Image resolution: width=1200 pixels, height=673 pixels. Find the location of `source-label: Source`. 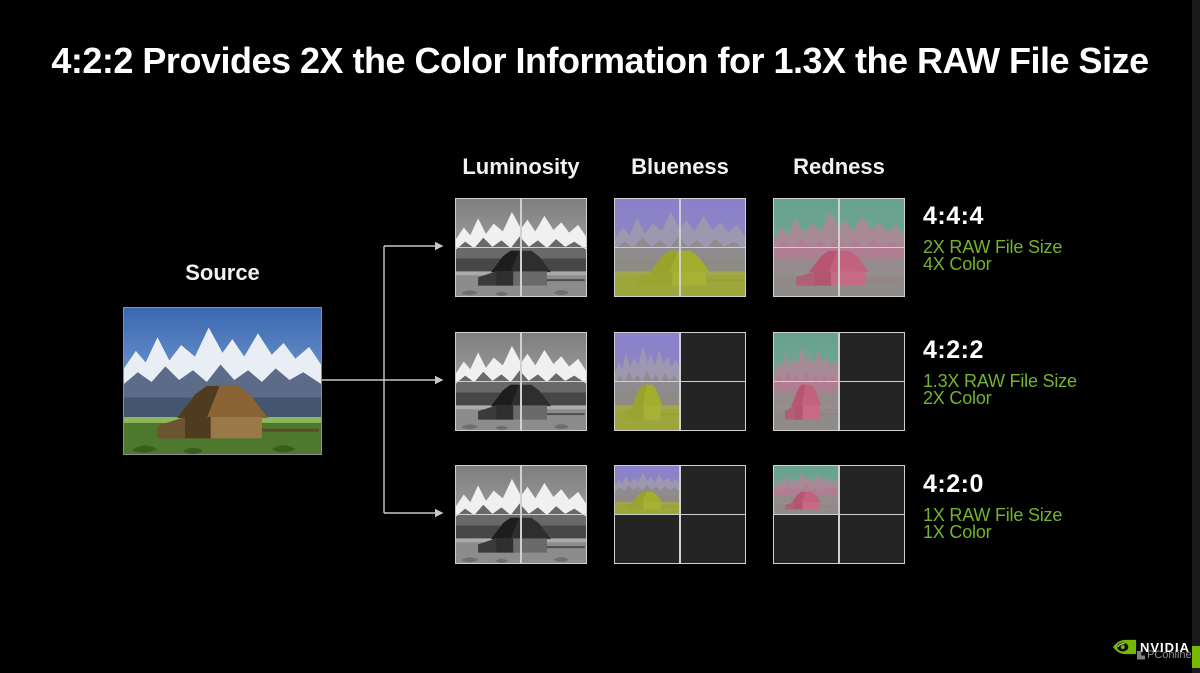

source-label: Source is located at coordinates (222, 272).